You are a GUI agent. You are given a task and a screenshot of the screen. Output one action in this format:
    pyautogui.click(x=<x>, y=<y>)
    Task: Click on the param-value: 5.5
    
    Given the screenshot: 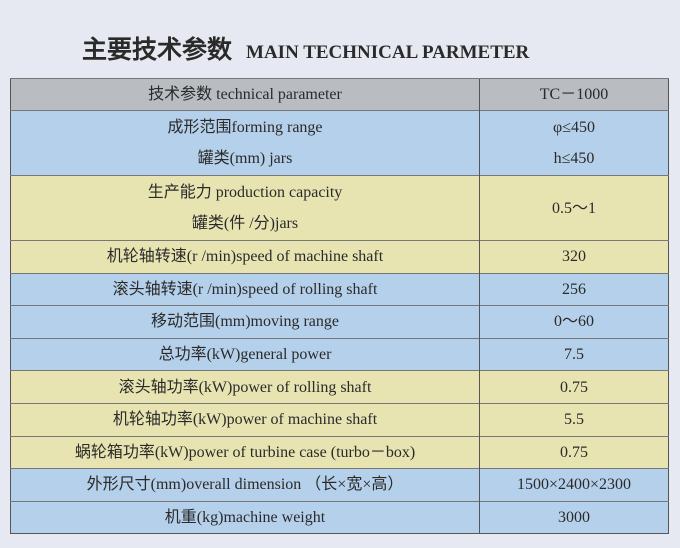 What is the action you would take?
    pyautogui.click(x=574, y=419)
    